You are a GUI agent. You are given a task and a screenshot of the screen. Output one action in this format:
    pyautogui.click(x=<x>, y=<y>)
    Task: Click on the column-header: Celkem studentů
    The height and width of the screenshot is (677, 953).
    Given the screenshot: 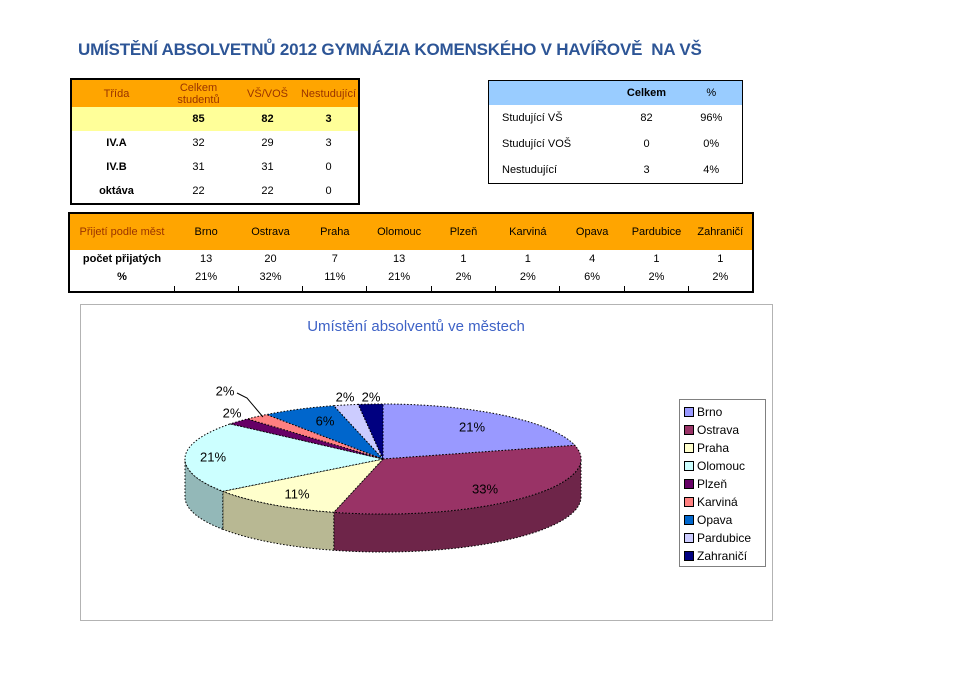 What is the action you would take?
    pyautogui.click(x=198, y=93)
    